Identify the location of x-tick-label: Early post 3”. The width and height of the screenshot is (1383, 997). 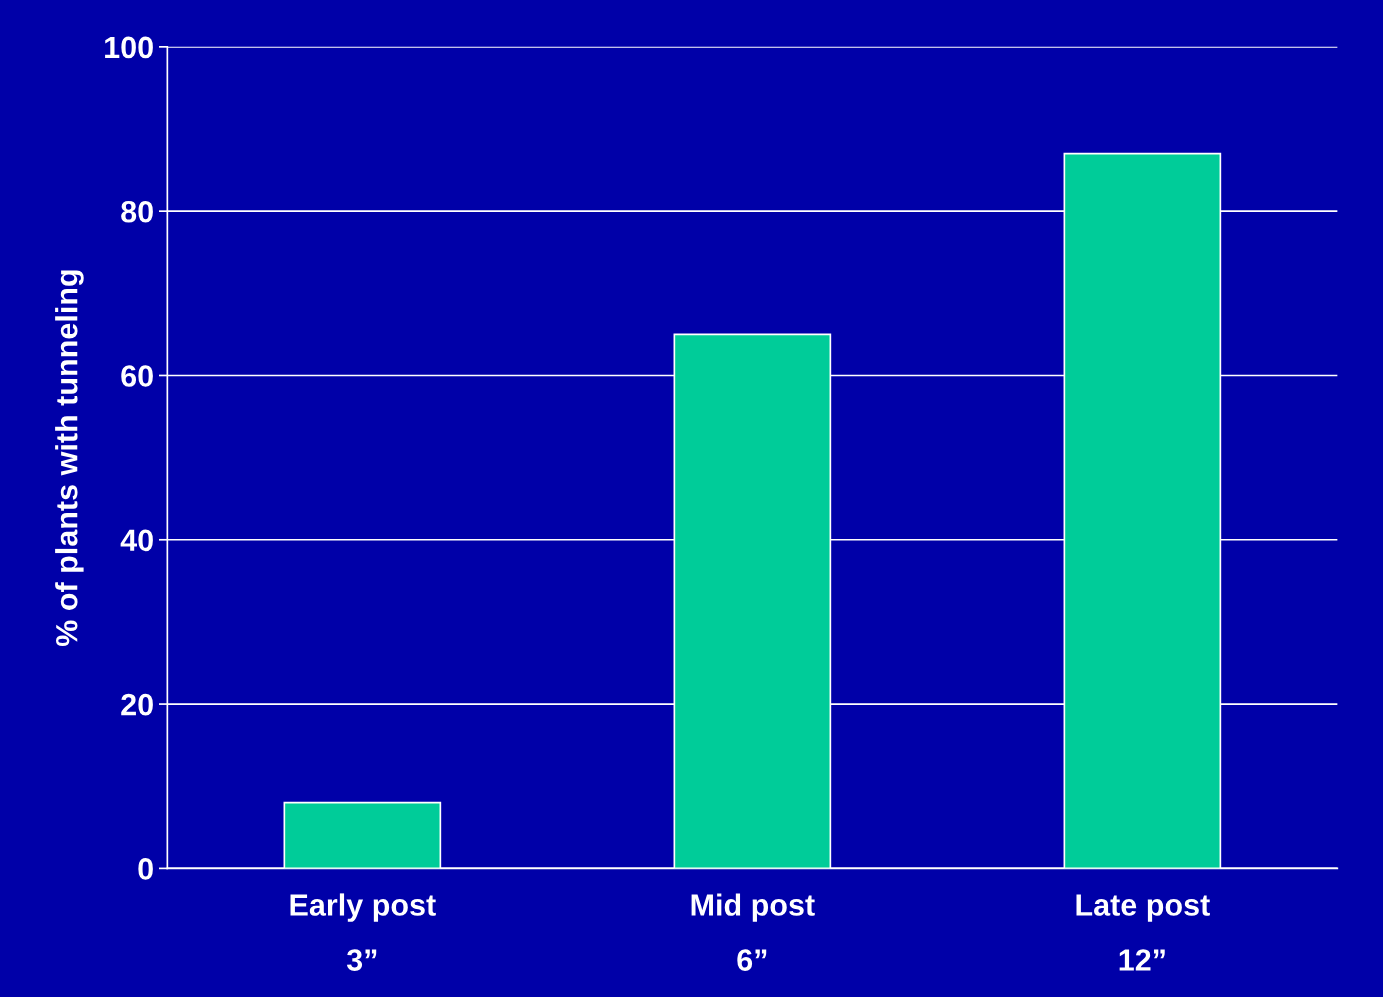
(363, 932).